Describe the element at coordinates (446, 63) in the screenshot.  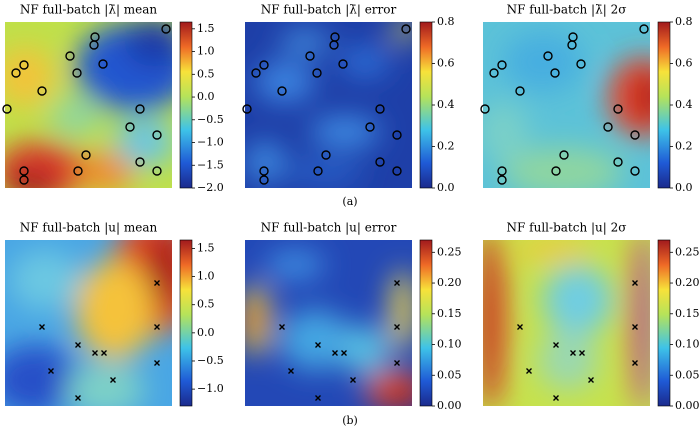
I see `colorbar-tick-label: 0.6` at that location.